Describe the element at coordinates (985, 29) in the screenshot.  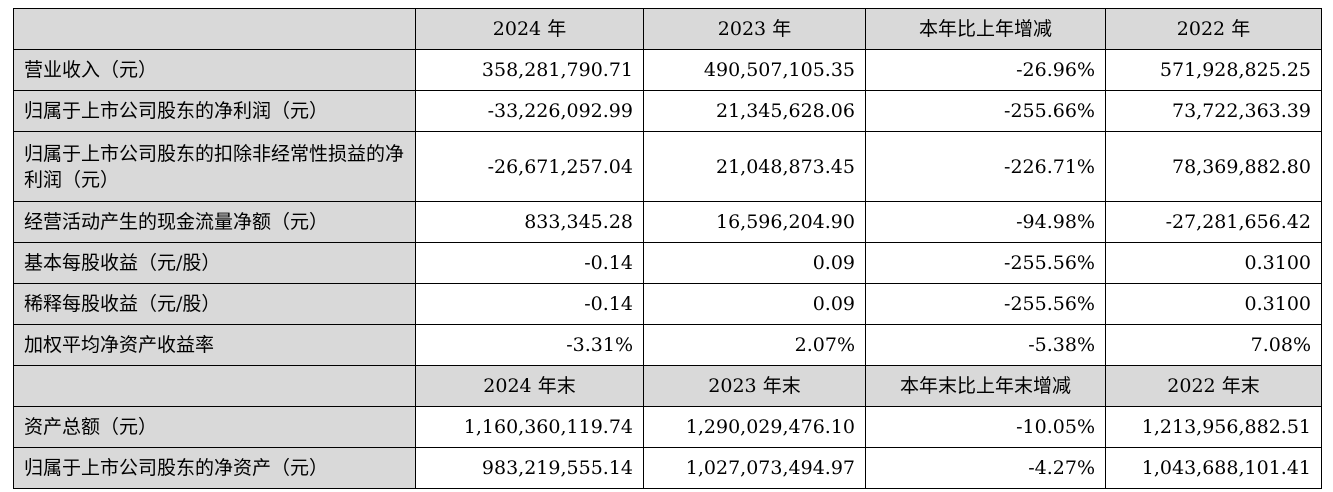
I see `header-cell: 本年比上年增减` at that location.